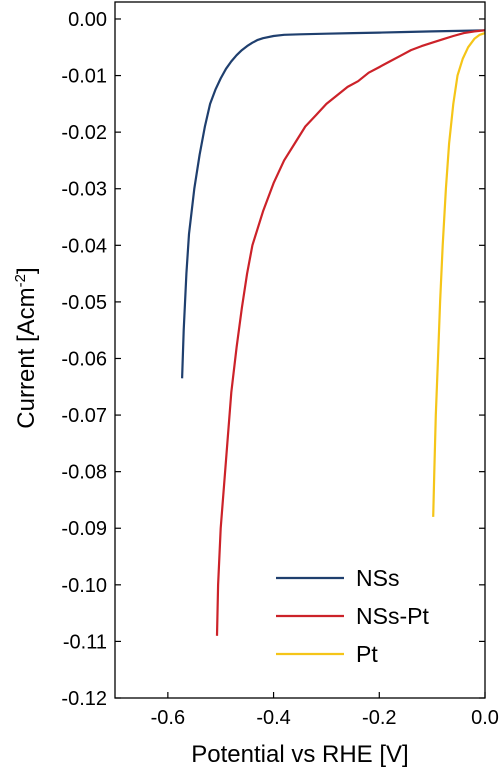 Image resolution: width=500 pixels, height=774 pixels. Describe the element at coordinates (273, 718) in the screenshot. I see `x-tick-label: -0.4` at that location.